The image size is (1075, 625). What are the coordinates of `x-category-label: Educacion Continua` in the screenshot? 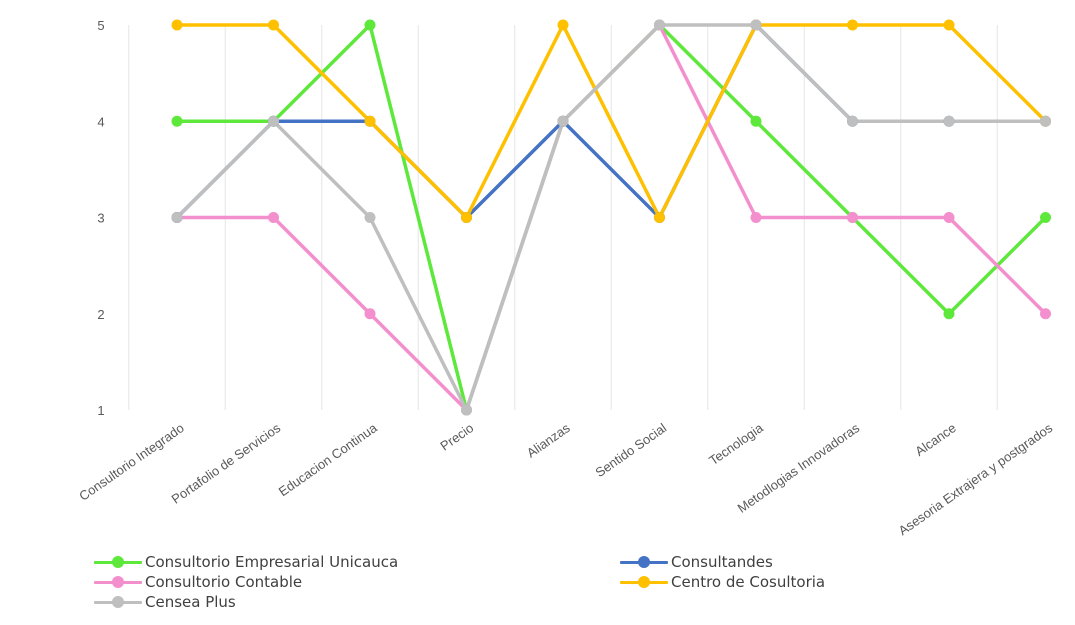 It's located at (328, 459).